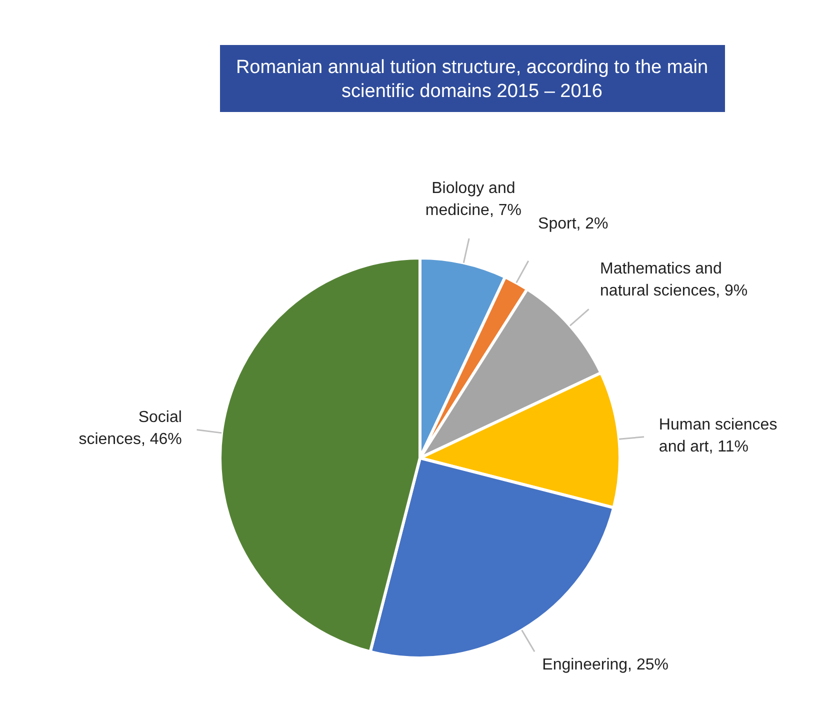  I want to click on chart-title: Romanian annual tution structure, according to the main scientific domains 2015 – 2016, so click(472, 79).